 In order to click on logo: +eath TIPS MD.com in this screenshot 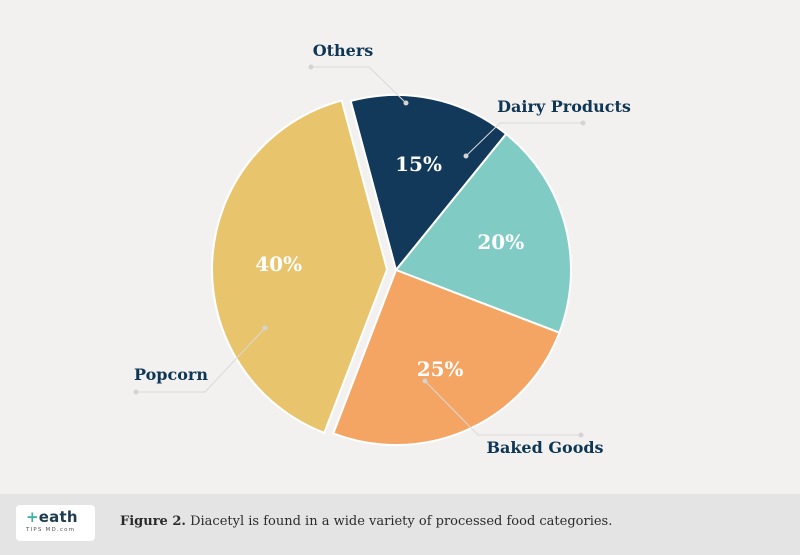, I will do `click(55, 523)`.